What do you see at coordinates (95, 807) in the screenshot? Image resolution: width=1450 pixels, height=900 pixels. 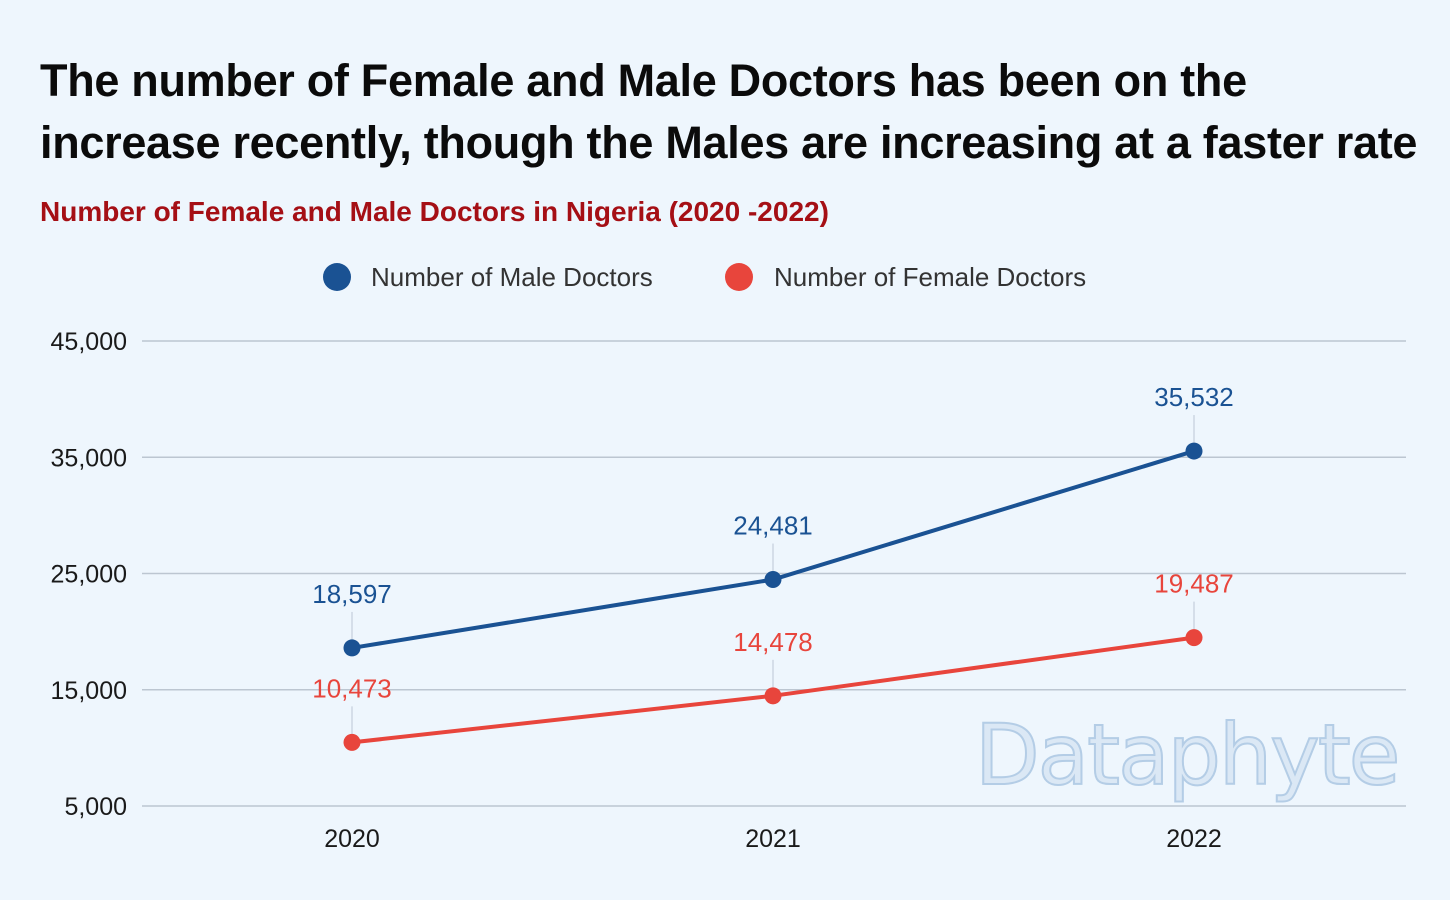 I see `y-tick-label: 5,000` at bounding box center [95, 807].